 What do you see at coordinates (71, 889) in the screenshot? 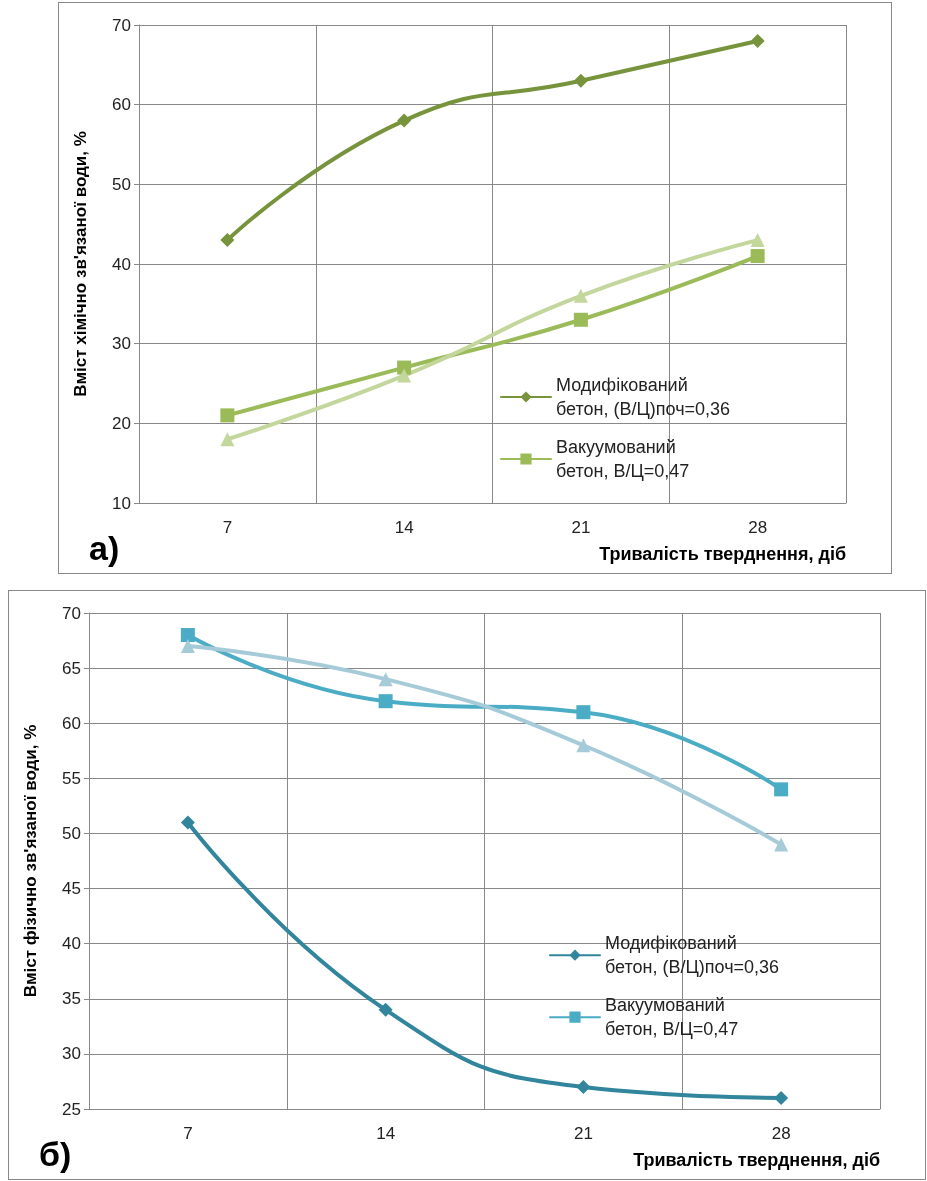
I see `y-tick-label: 45` at bounding box center [71, 889].